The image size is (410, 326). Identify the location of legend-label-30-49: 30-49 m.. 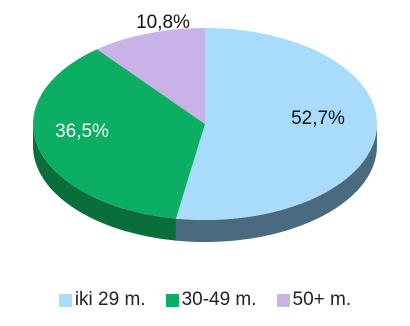
(219, 299).